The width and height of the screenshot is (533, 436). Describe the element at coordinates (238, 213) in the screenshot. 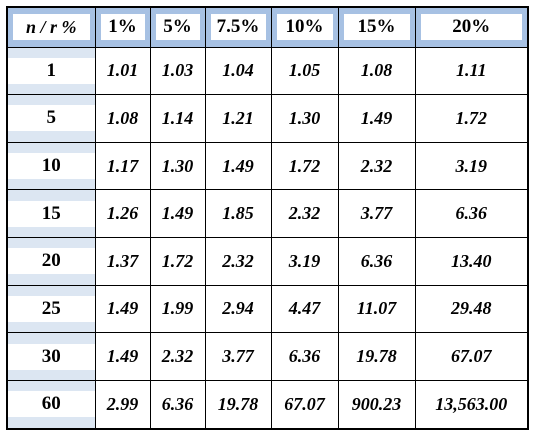

I see `value-cell: 1.85` at that location.